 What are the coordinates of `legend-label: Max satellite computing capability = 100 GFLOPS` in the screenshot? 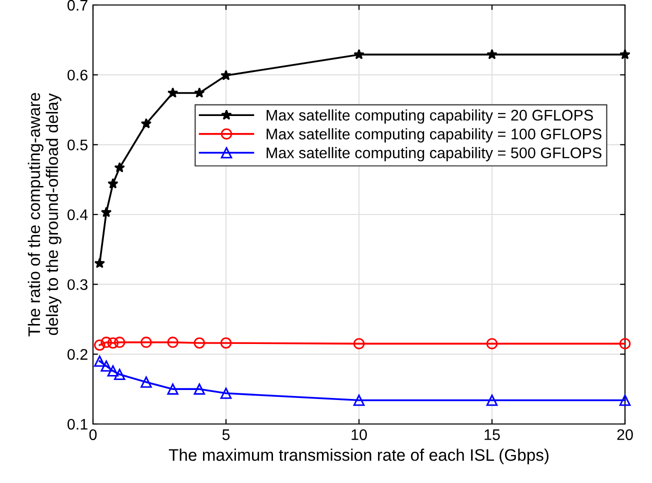 It's located at (434, 135).